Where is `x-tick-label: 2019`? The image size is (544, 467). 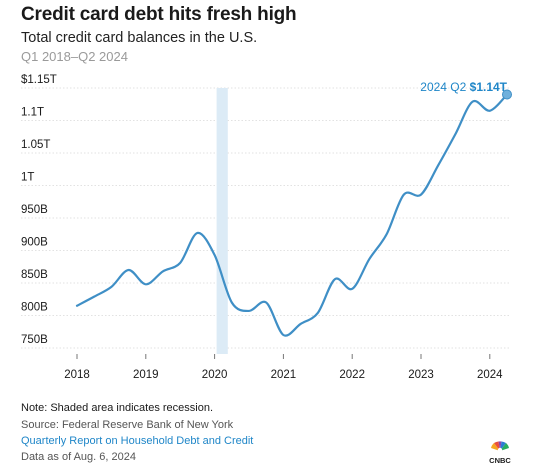
x-tick-label: 2019 is located at coordinates (146, 375).